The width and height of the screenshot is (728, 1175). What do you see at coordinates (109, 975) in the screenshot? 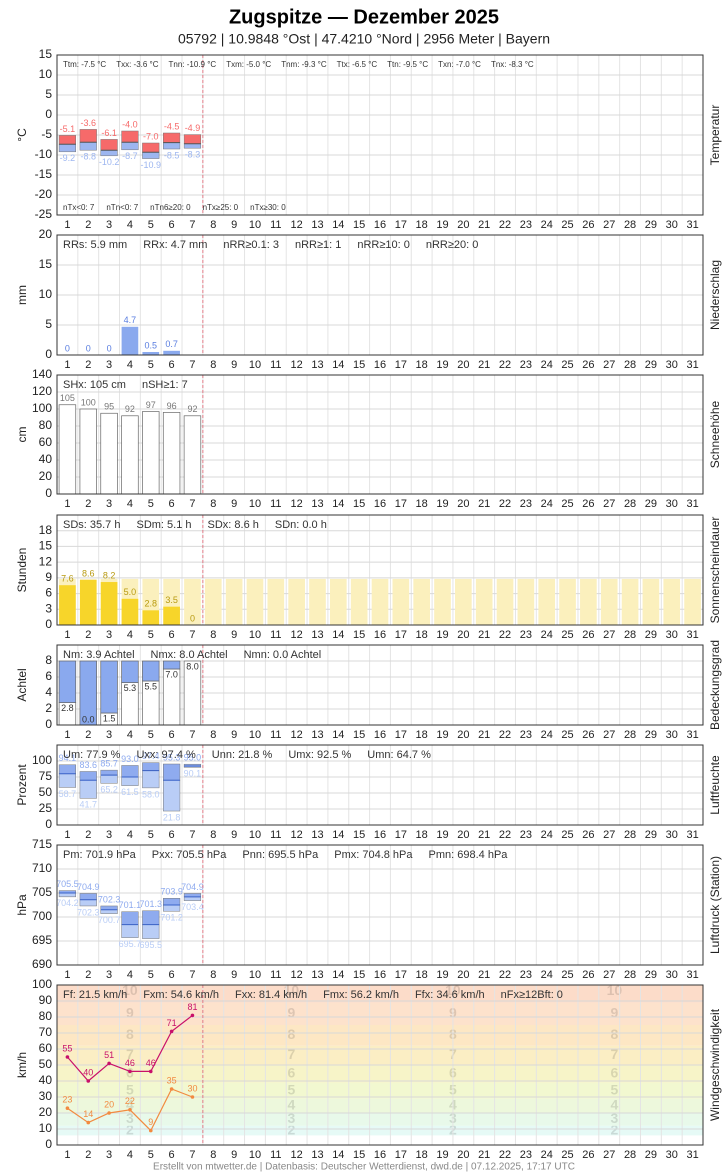
I see `x-tick-label: 3` at bounding box center [109, 975].